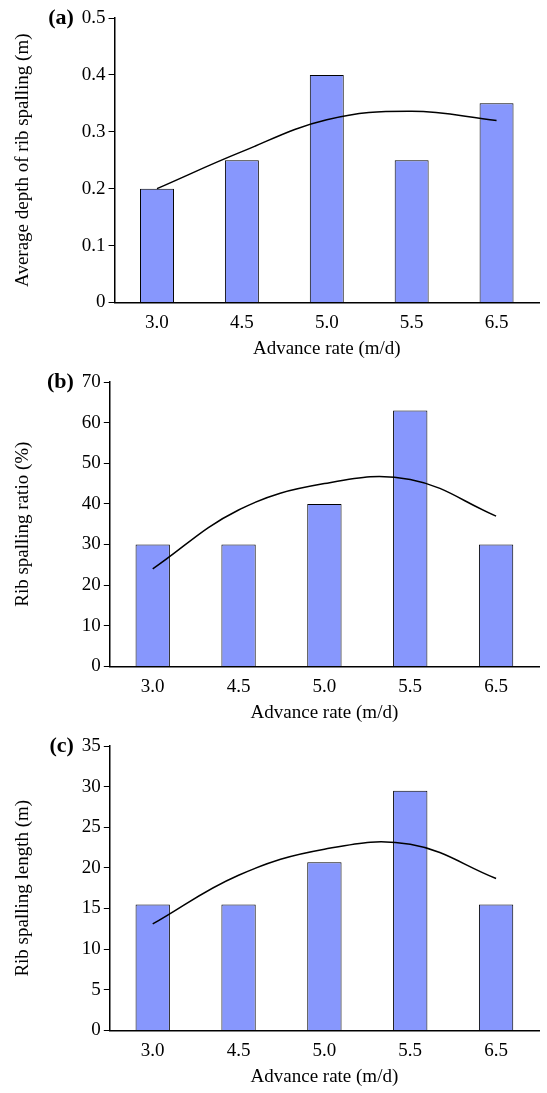 The image size is (547, 1093). I want to click on y-tick-label: 50, so click(91, 462).